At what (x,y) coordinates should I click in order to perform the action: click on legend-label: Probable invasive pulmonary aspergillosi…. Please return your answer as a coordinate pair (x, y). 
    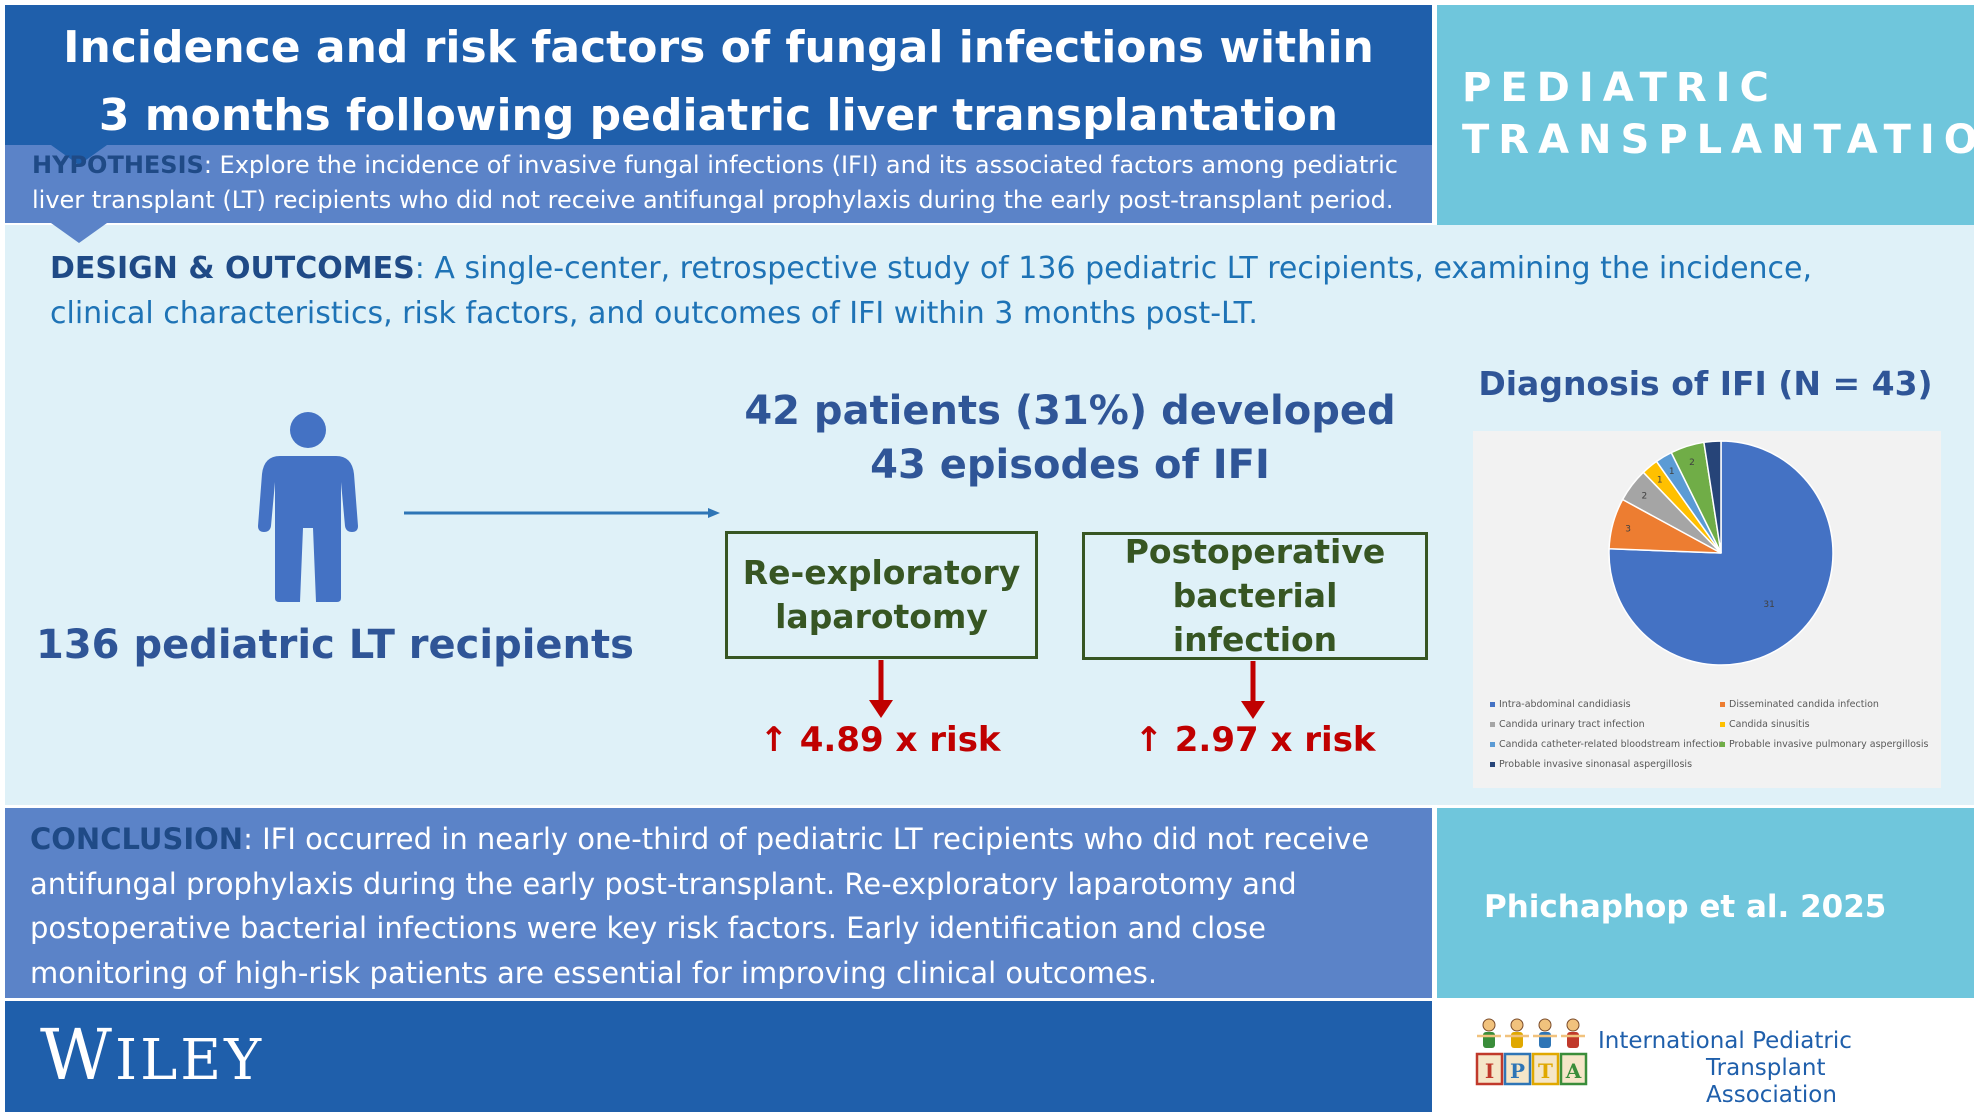
    Looking at the image, I should click on (1829, 744).